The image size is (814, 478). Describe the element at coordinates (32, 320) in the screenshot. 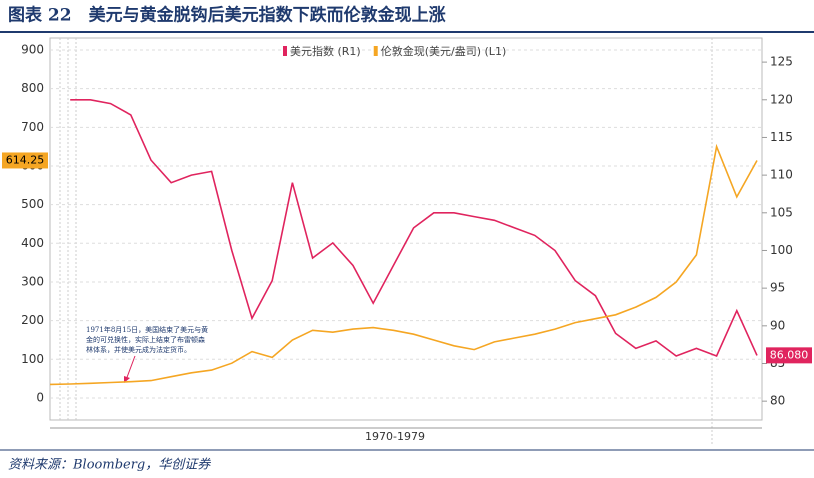

I see `y-tick-label: 200` at that location.